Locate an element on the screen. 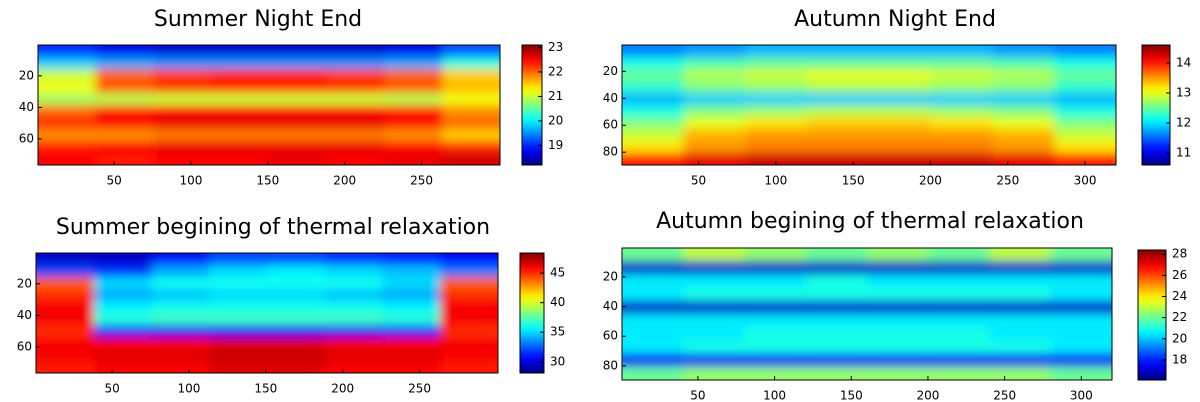 Image resolution: width=1200 pixels, height=402 pixels. x-tick-label: 250 is located at coordinates (419, 389).